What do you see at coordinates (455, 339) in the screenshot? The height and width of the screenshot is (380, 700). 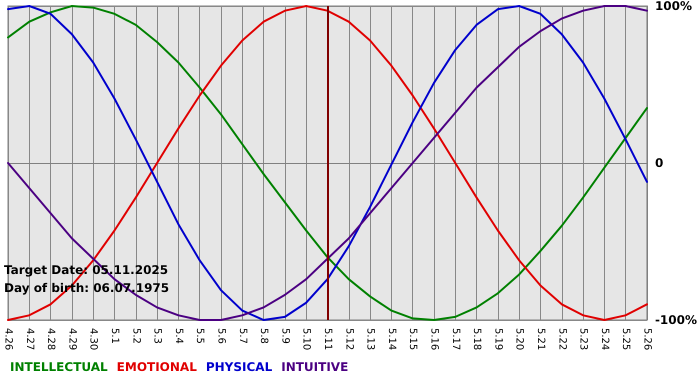 I see `x-tick-label: 5.17` at bounding box center [455, 339].